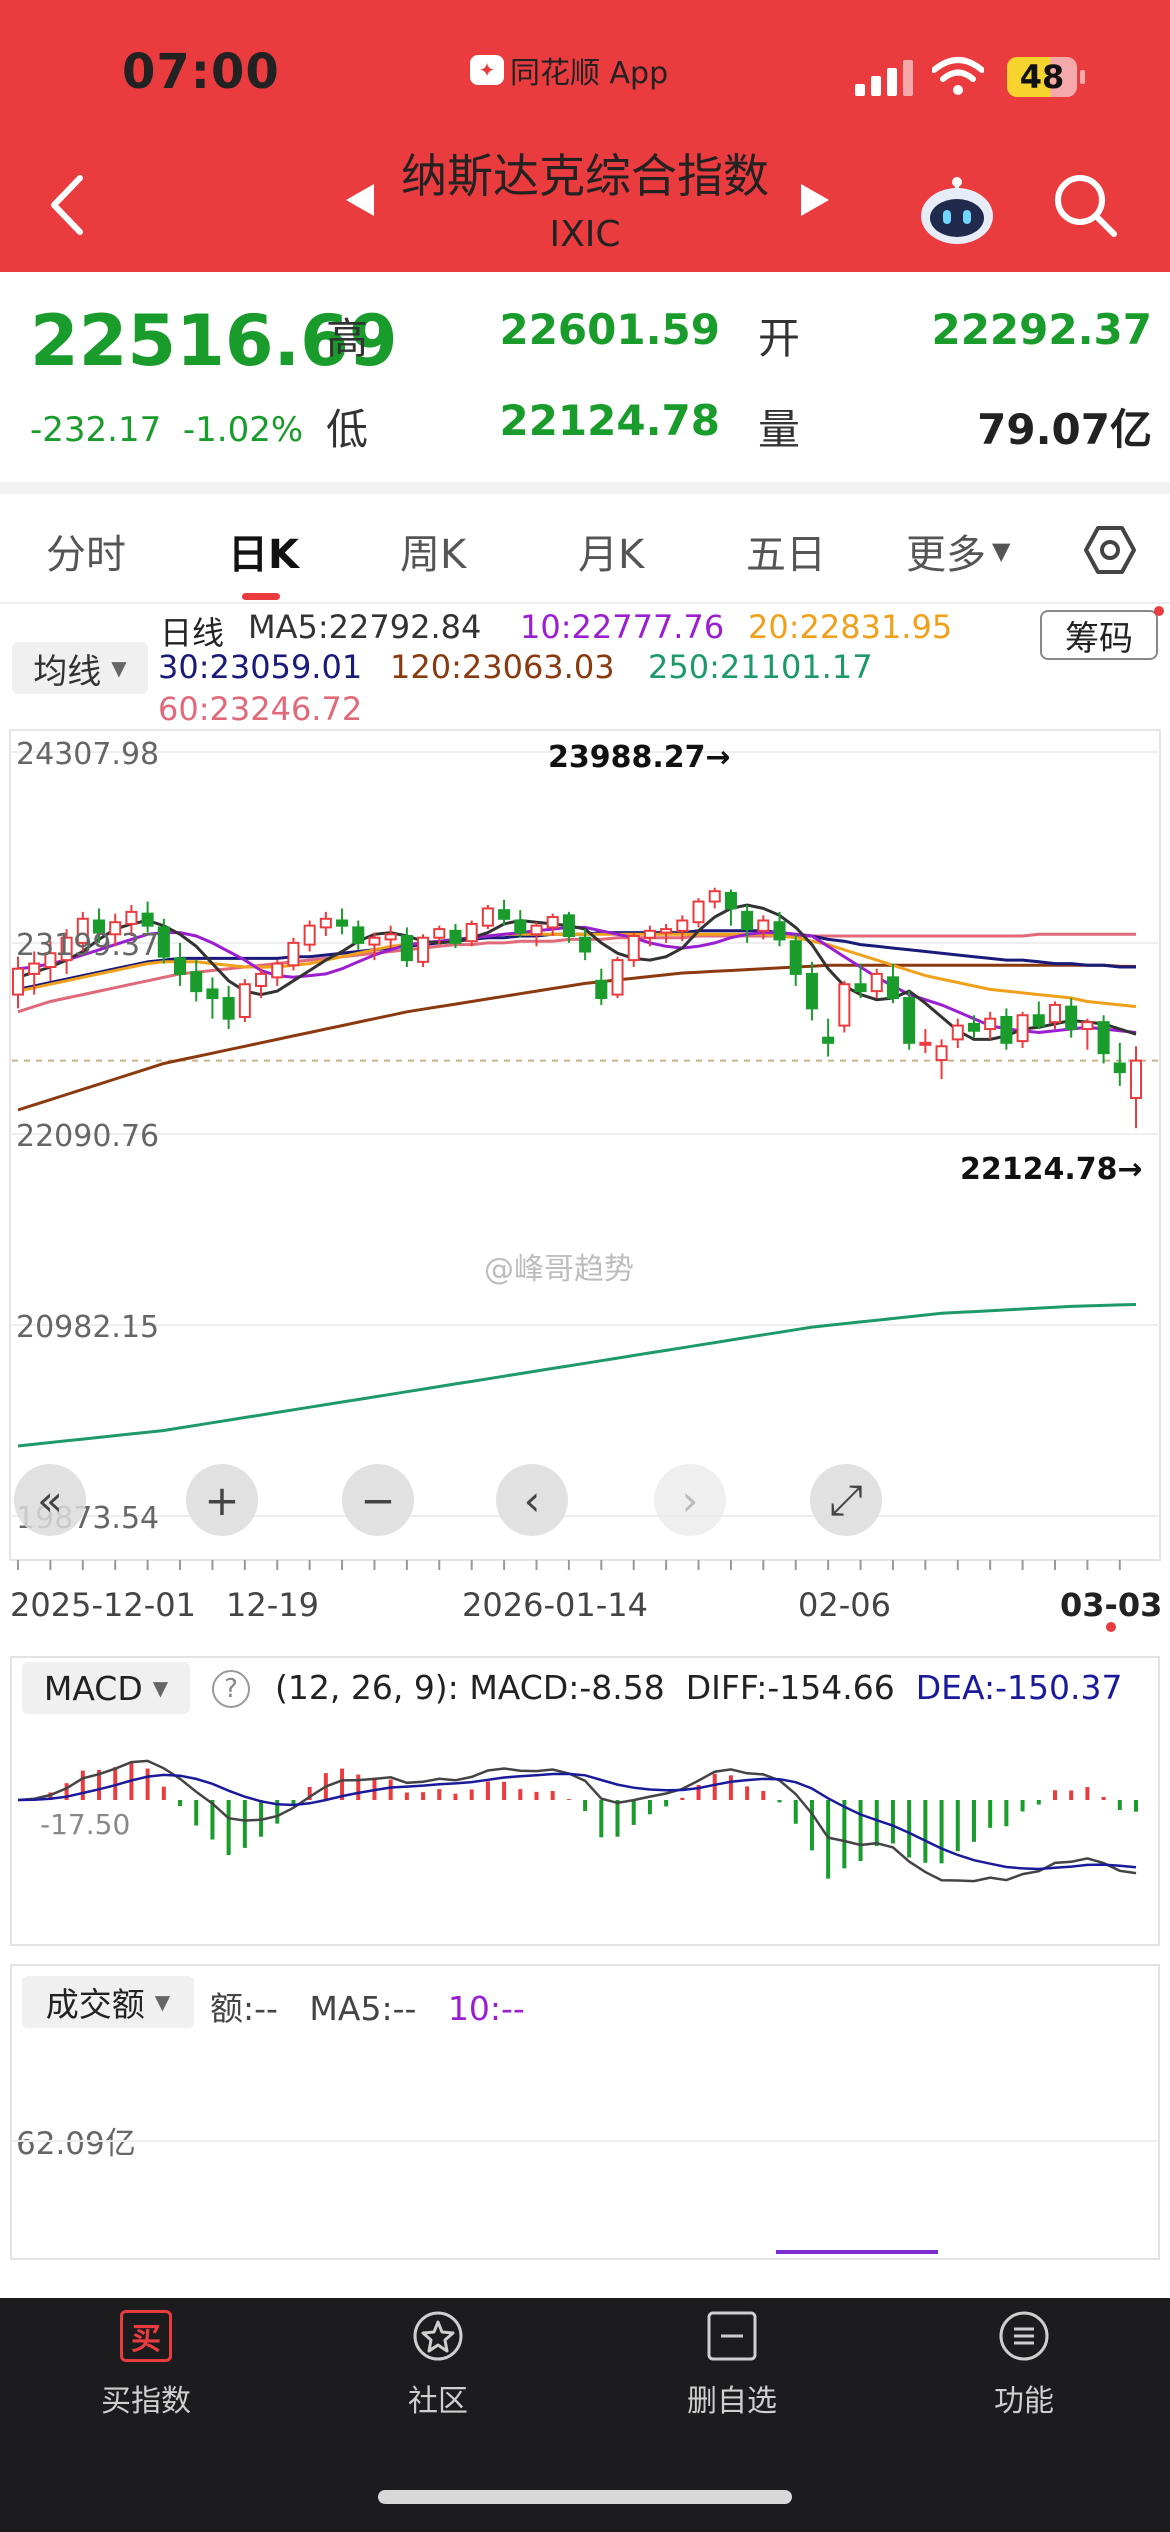 The height and width of the screenshot is (2532, 1170). Describe the element at coordinates (80, 668) in the screenshot. I see `ma-selector: 均线 ▼` at that location.